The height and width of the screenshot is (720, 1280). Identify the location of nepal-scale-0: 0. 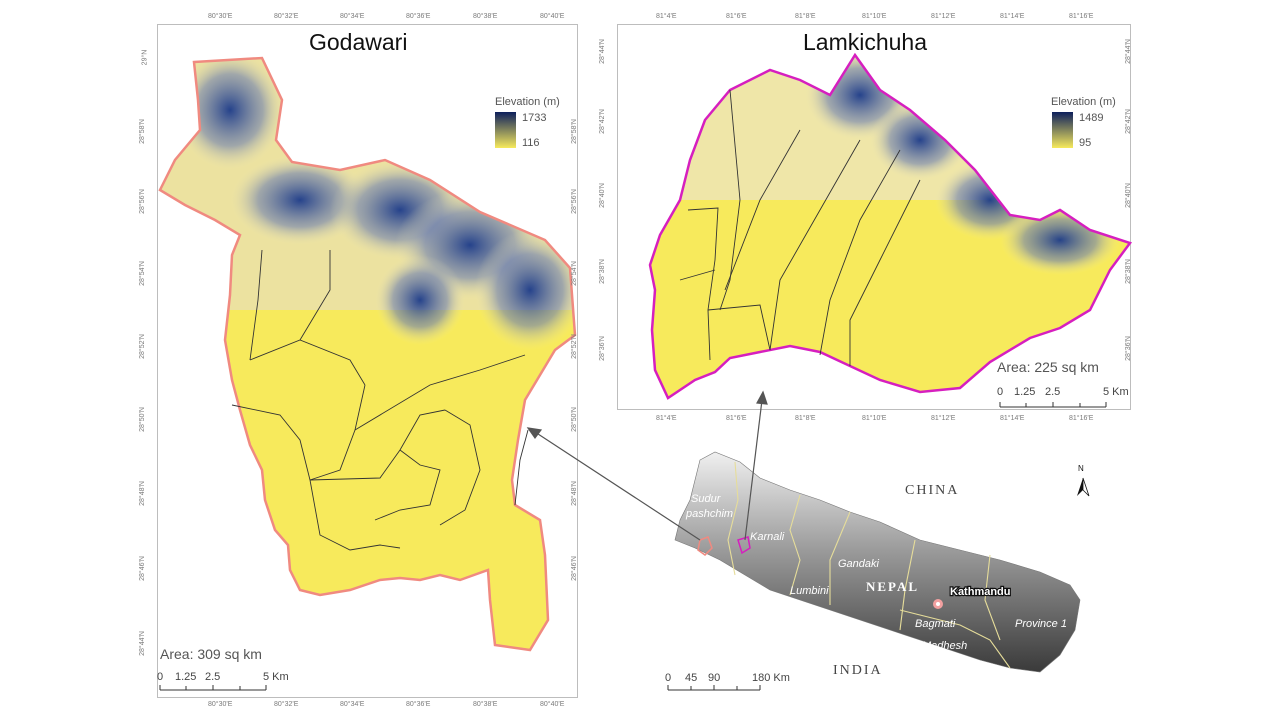
(668, 678).